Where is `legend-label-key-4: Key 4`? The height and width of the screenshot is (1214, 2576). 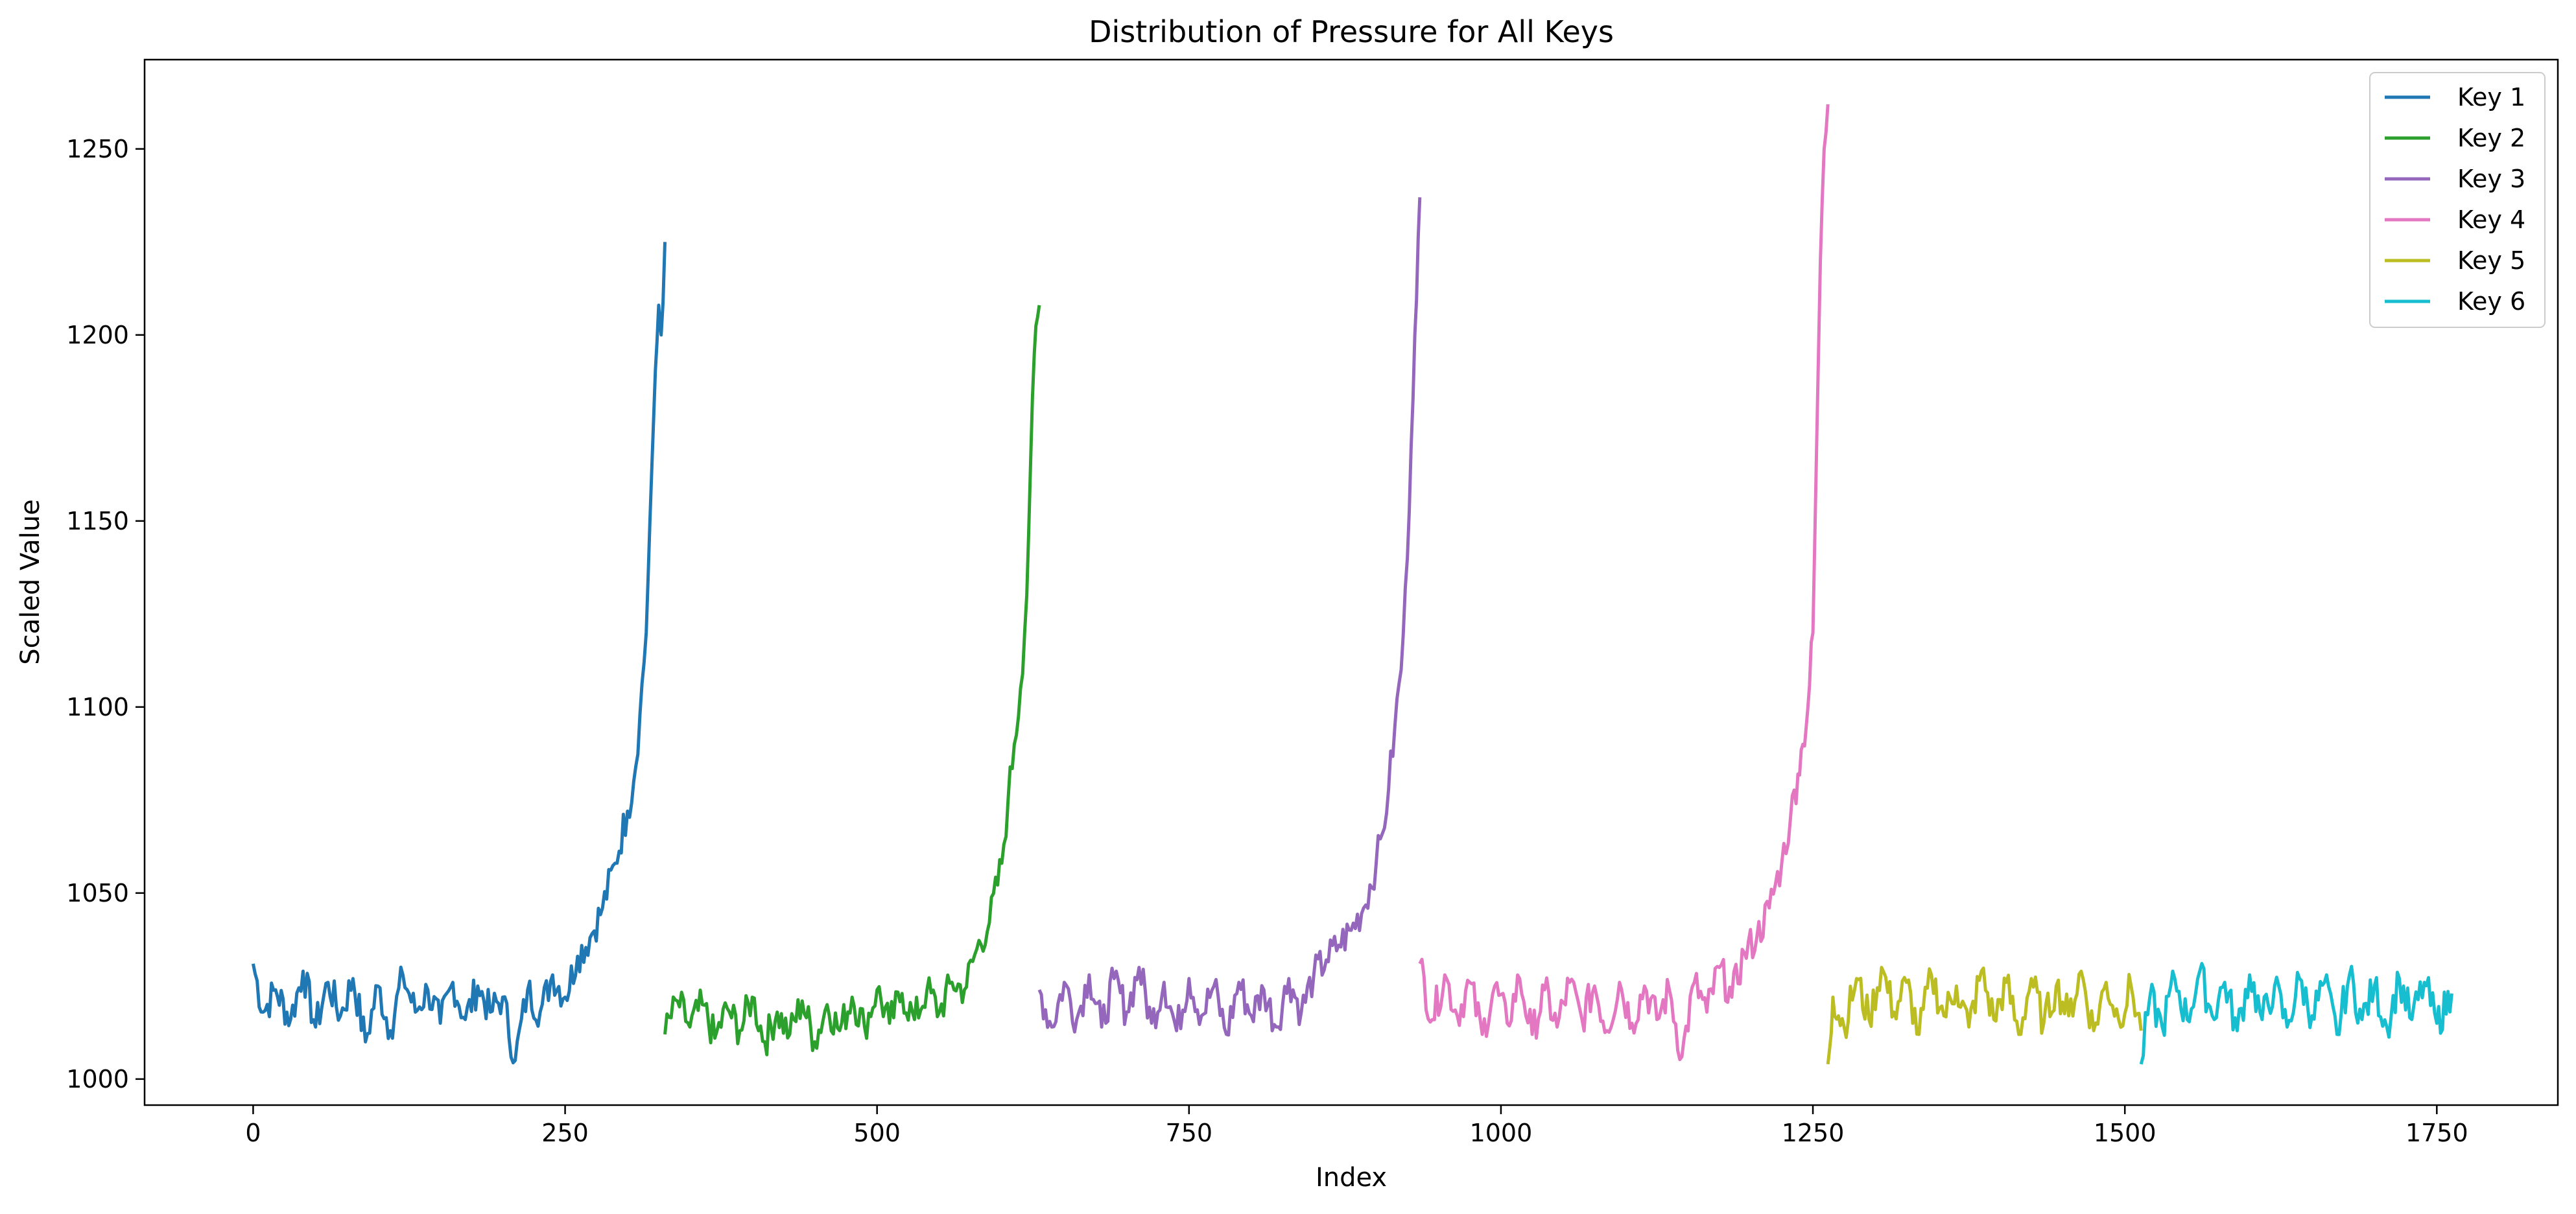 legend-label-key-4: Key 4 is located at coordinates (2491, 219).